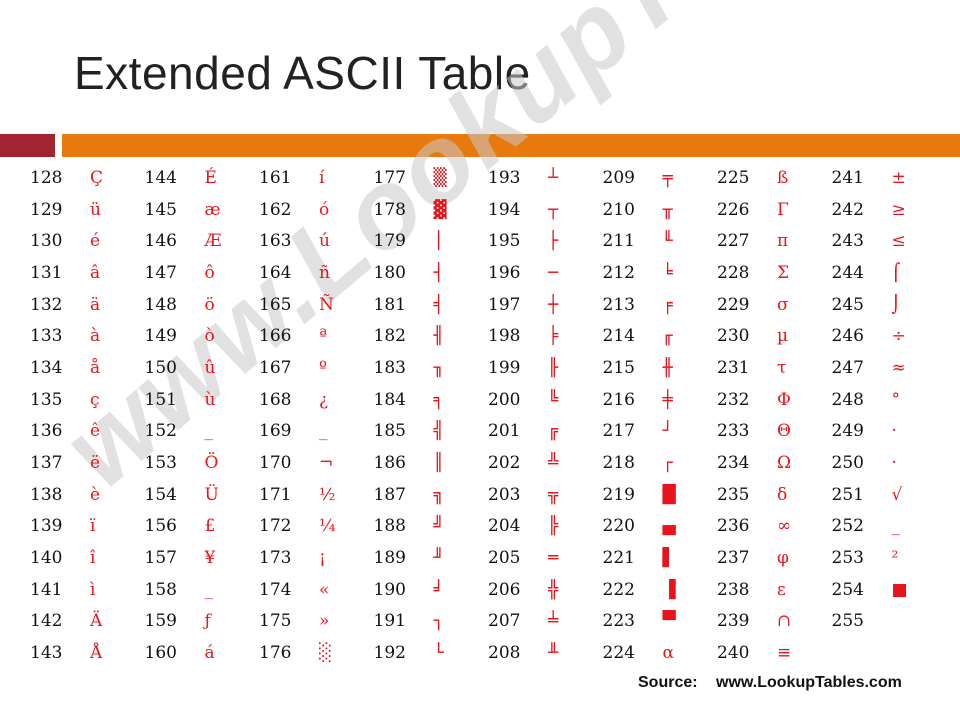  Describe the element at coordinates (46, 463) in the screenshot. I see `char-code: 137` at that location.